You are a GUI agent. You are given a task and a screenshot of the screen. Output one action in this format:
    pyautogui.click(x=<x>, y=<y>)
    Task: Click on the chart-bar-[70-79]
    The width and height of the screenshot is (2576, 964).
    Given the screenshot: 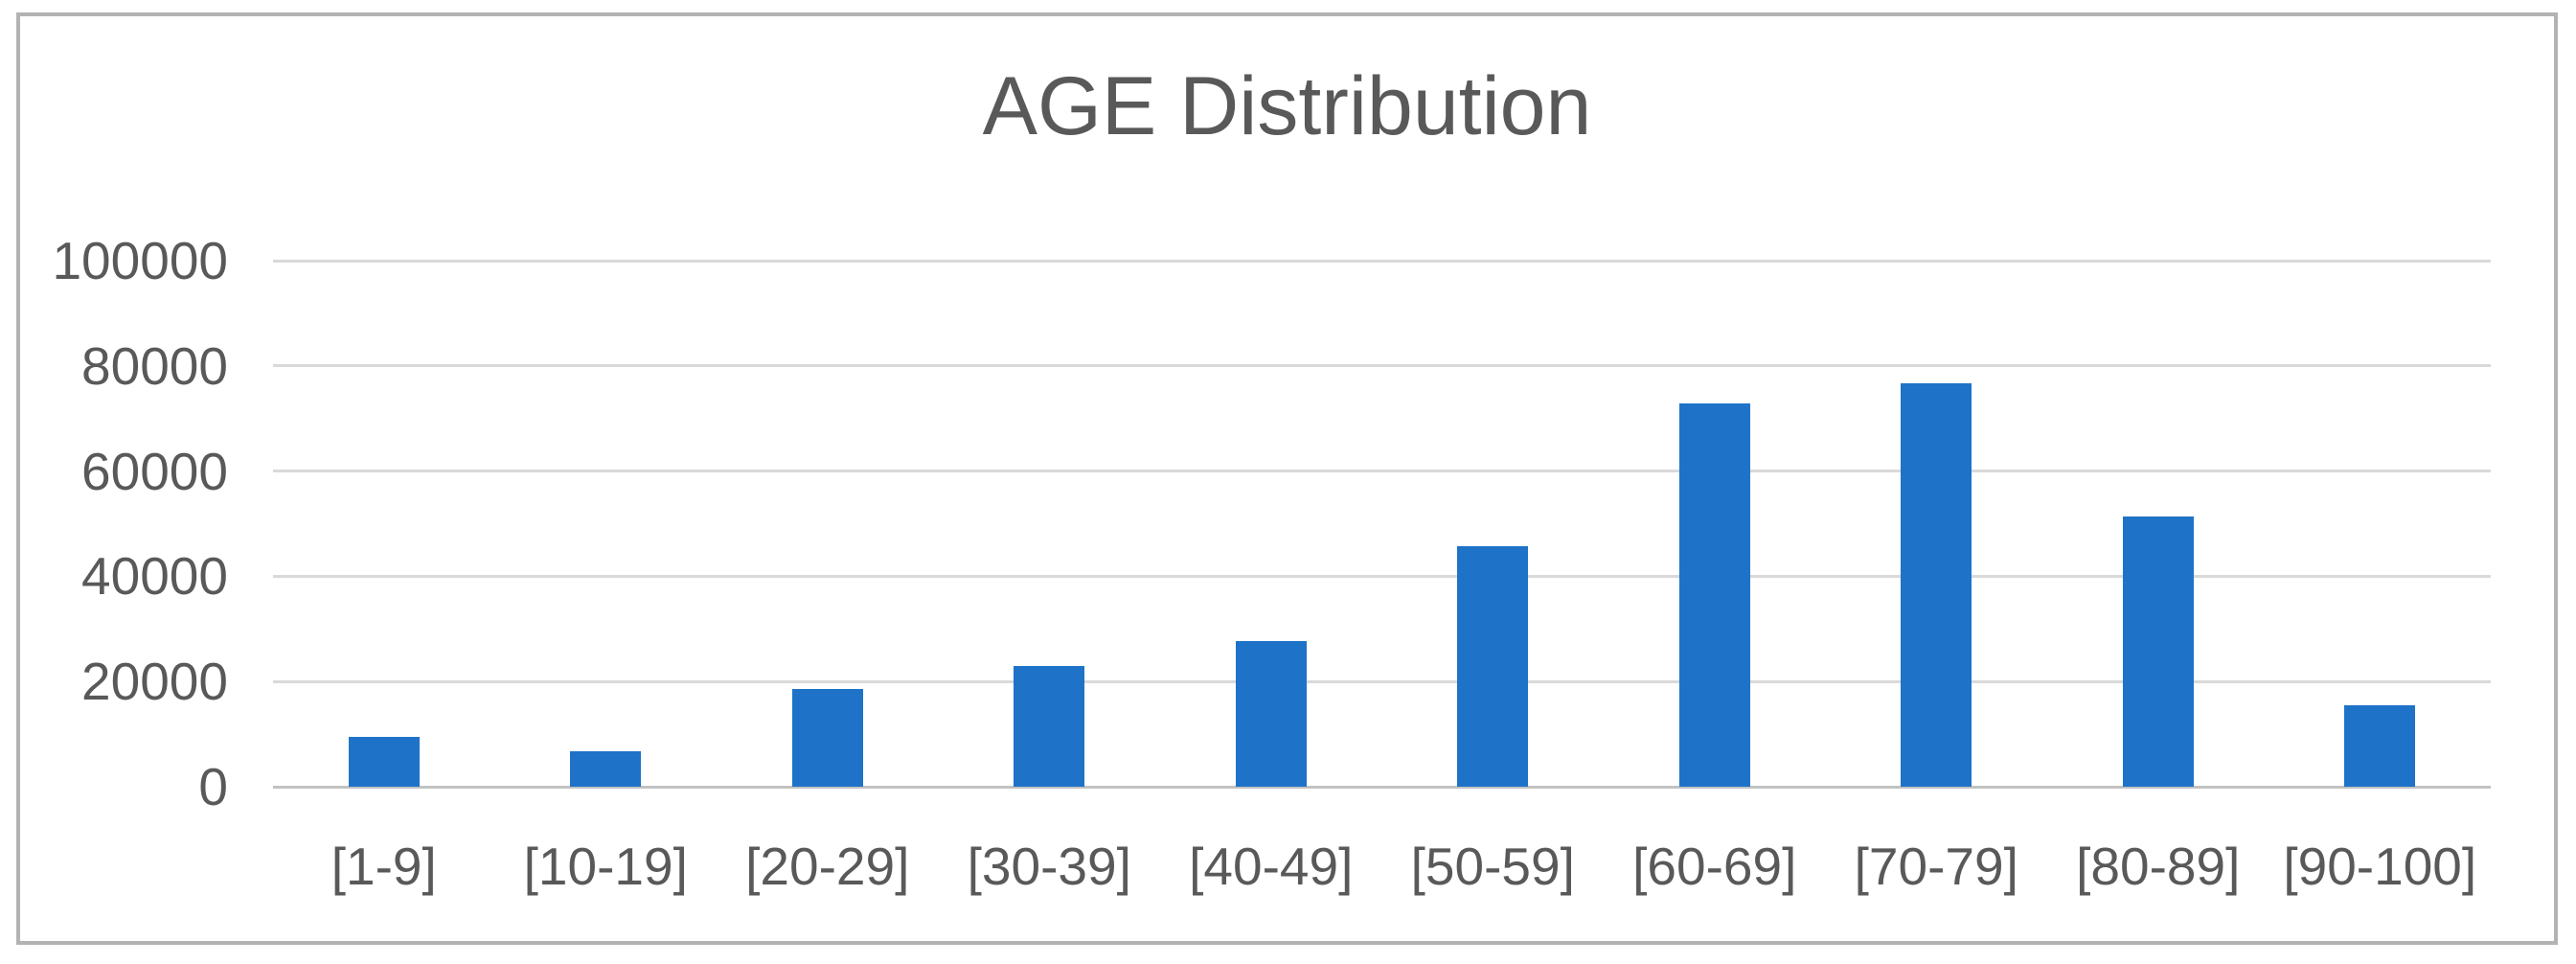 What is the action you would take?
    pyautogui.click(x=1937, y=585)
    